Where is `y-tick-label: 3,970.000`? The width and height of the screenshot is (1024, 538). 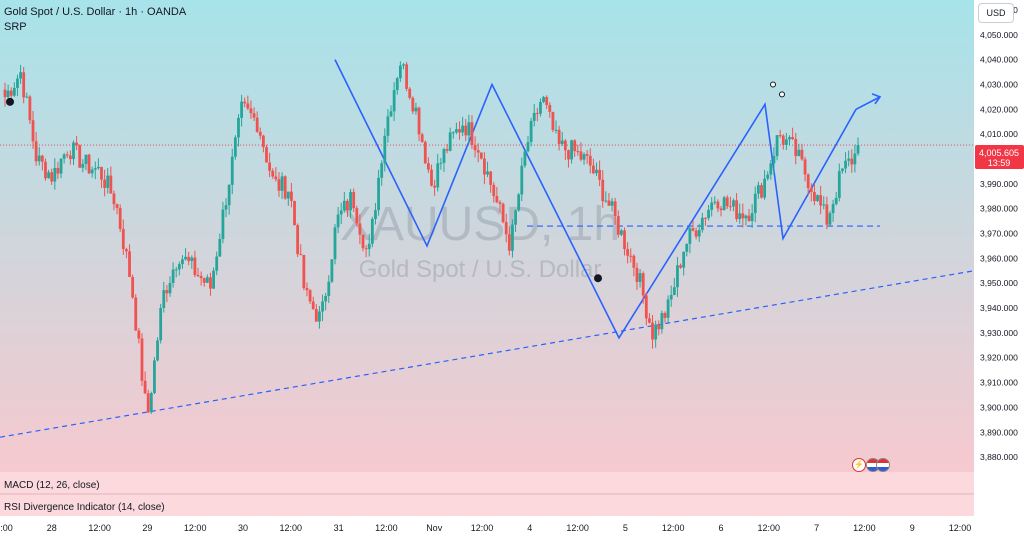
y-tick-label: 3,970.000 is located at coordinates (999, 234).